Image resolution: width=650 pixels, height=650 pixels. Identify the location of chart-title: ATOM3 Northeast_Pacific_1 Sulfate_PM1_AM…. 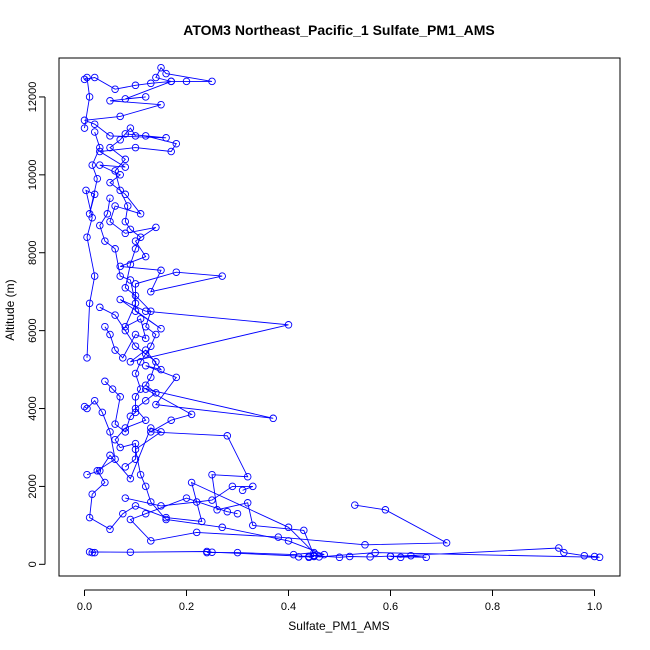
(338, 30).